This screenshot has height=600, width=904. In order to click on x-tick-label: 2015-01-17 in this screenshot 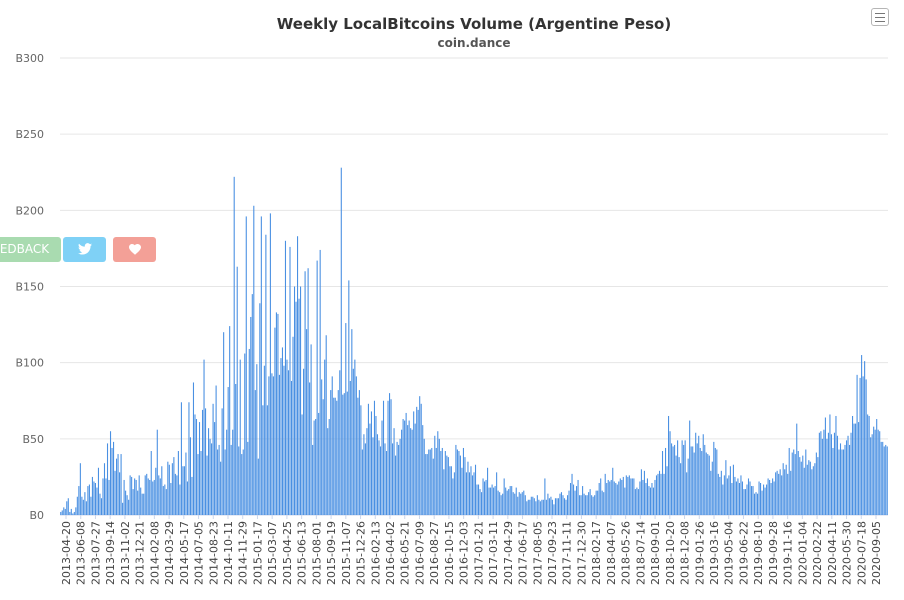, I will do `click(257, 553)`.